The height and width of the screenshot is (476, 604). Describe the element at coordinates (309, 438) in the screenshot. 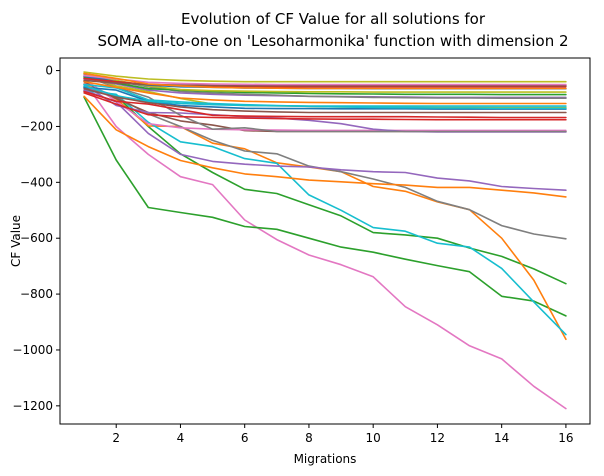

I see `x-tick-label: 8` at that location.